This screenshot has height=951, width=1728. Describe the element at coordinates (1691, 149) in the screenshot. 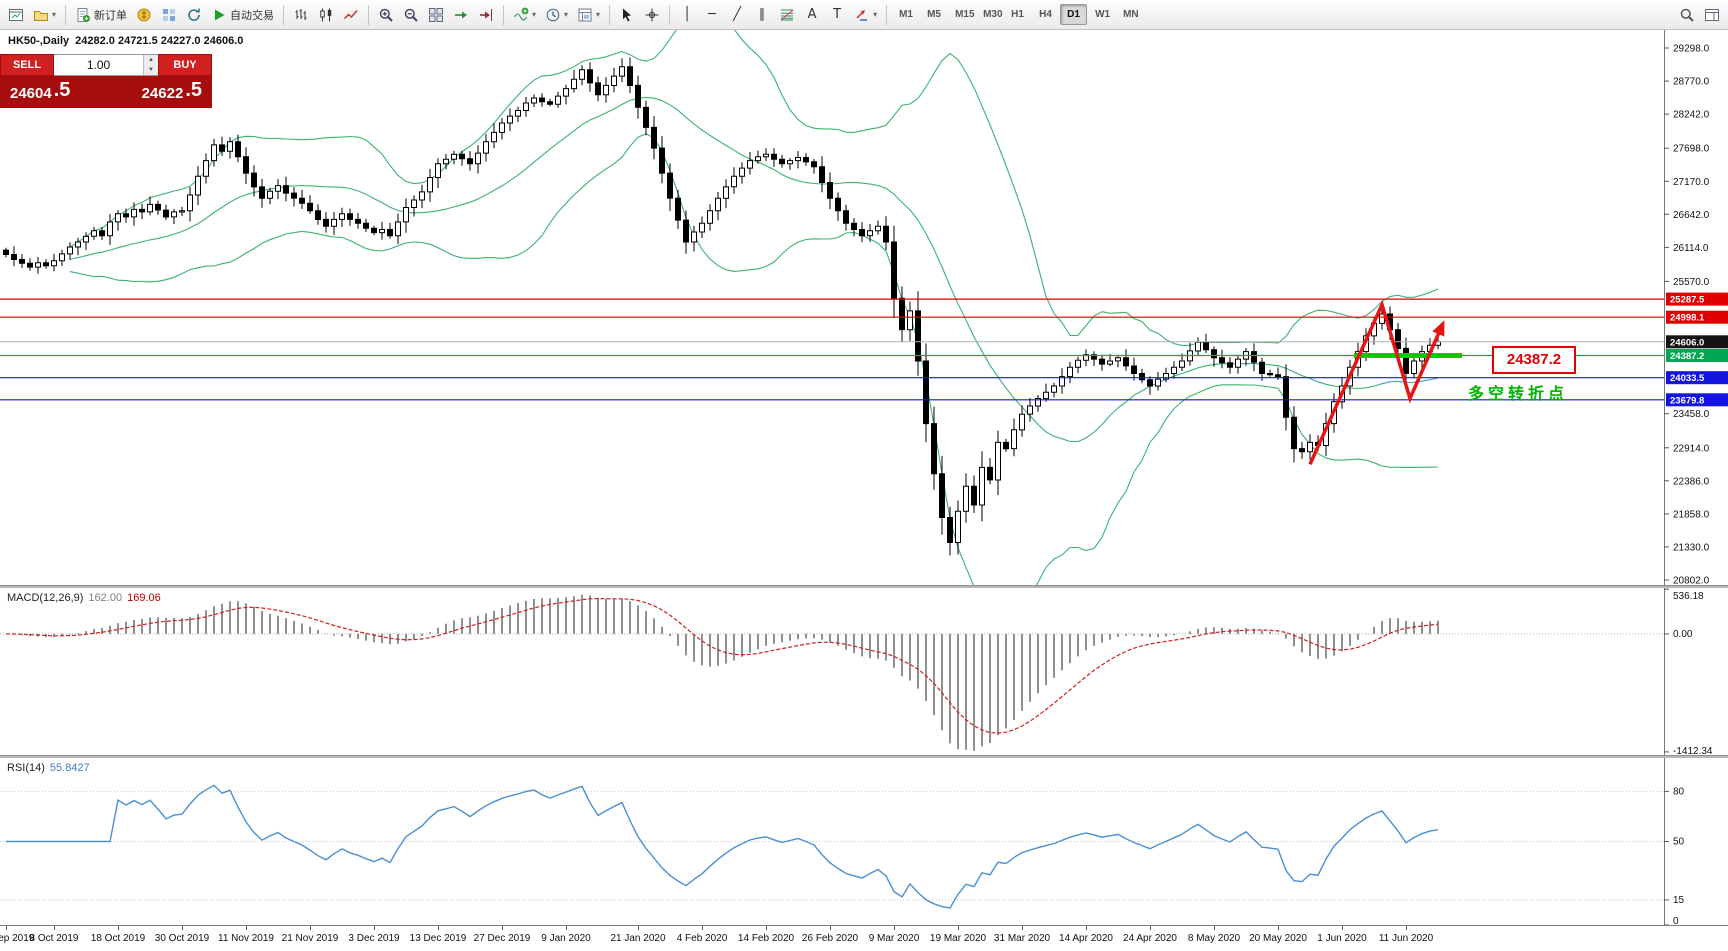

I see `price-tick-label: 27698.0` at that location.